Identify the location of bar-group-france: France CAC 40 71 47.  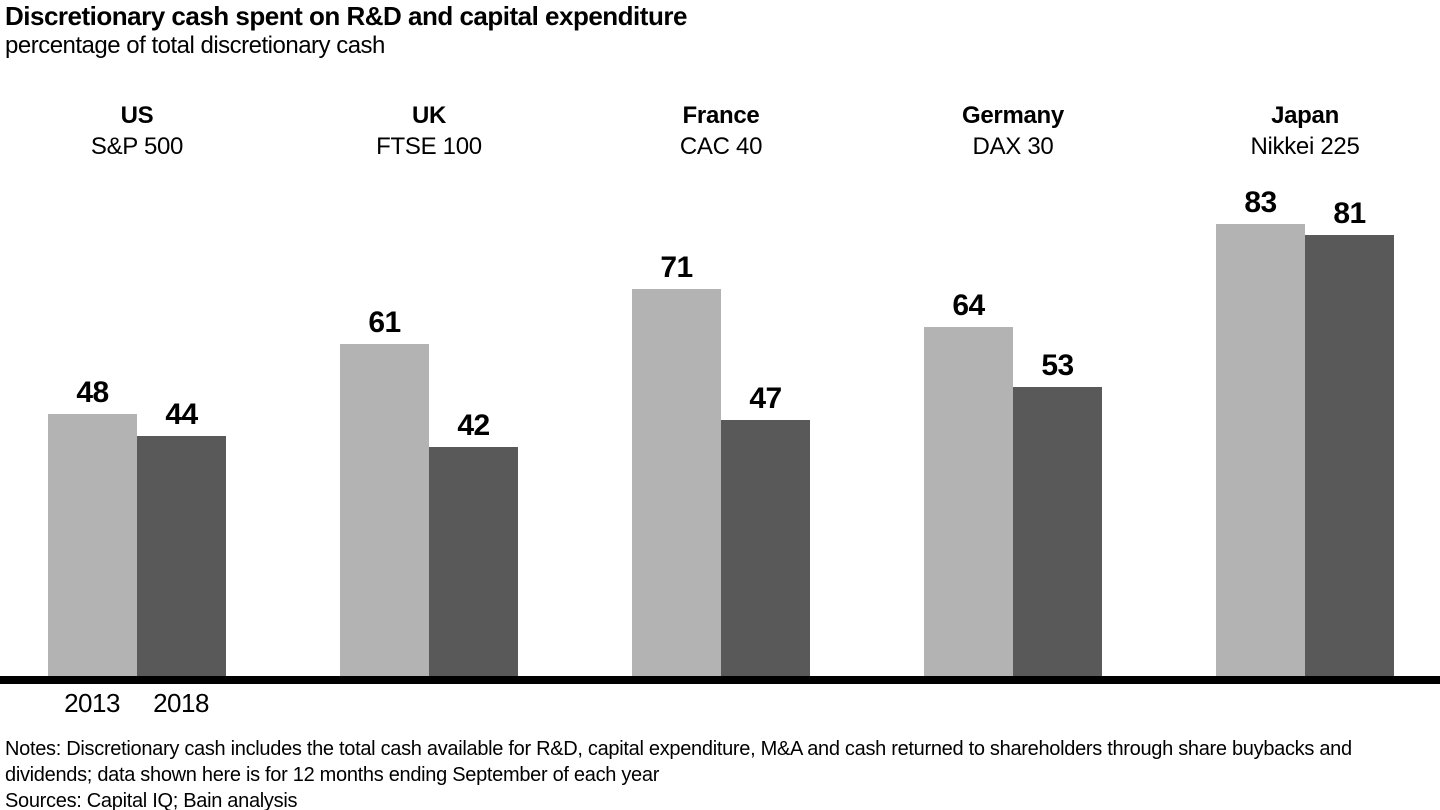
(721, 388).